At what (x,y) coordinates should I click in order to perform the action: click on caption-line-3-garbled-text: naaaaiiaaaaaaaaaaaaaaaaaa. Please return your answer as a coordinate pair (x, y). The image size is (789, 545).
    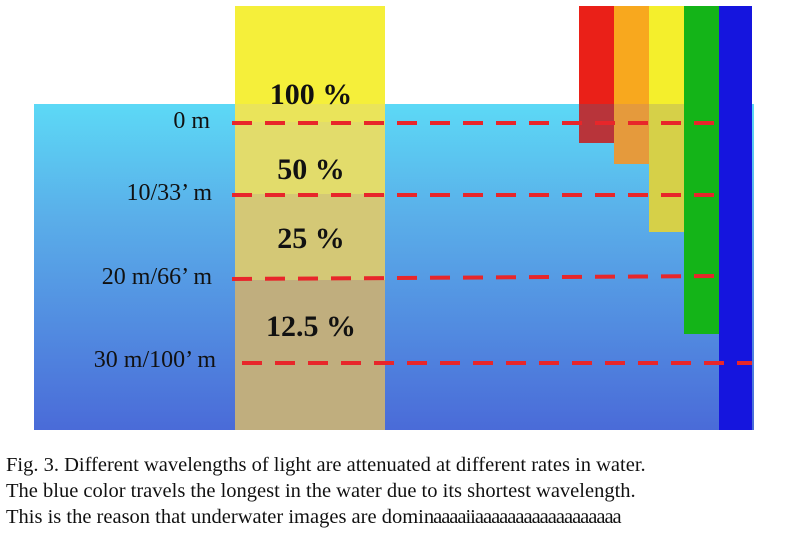
    Looking at the image, I should click on (522, 517).